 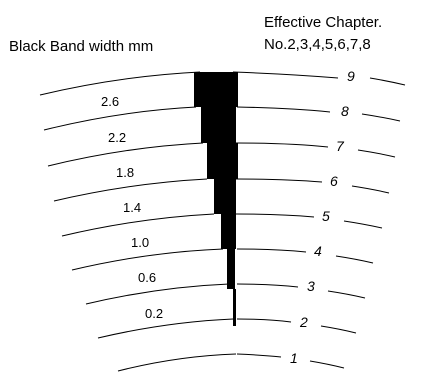 What do you see at coordinates (125, 172) in the screenshot?
I see `width-label-1-8: 1.8` at bounding box center [125, 172].